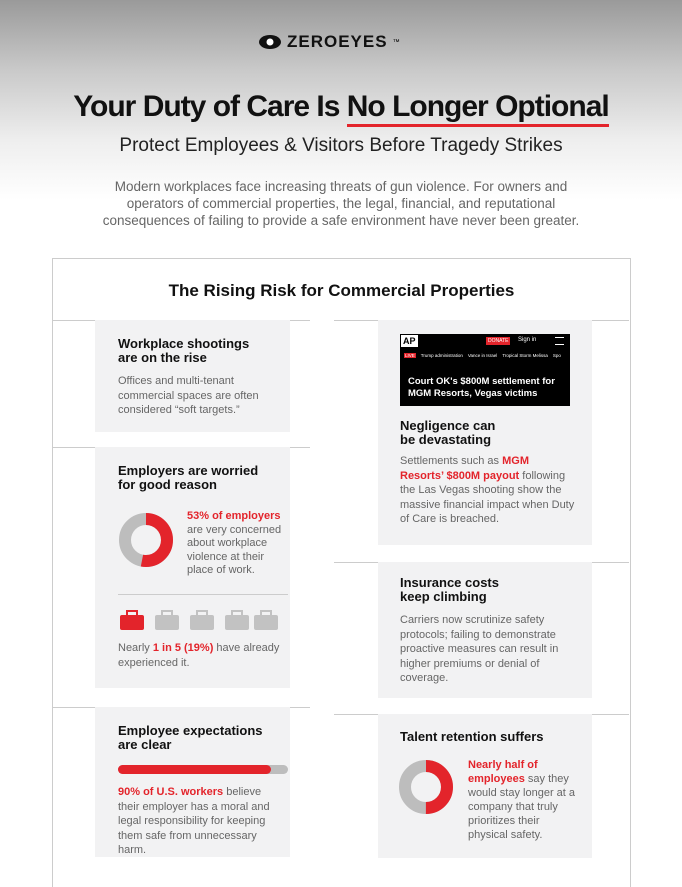 This screenshot has height=887, width=682. Describe the element at coordinates (451, 461) in the screenshot. I see `body-text: Settlements such as` at that location.